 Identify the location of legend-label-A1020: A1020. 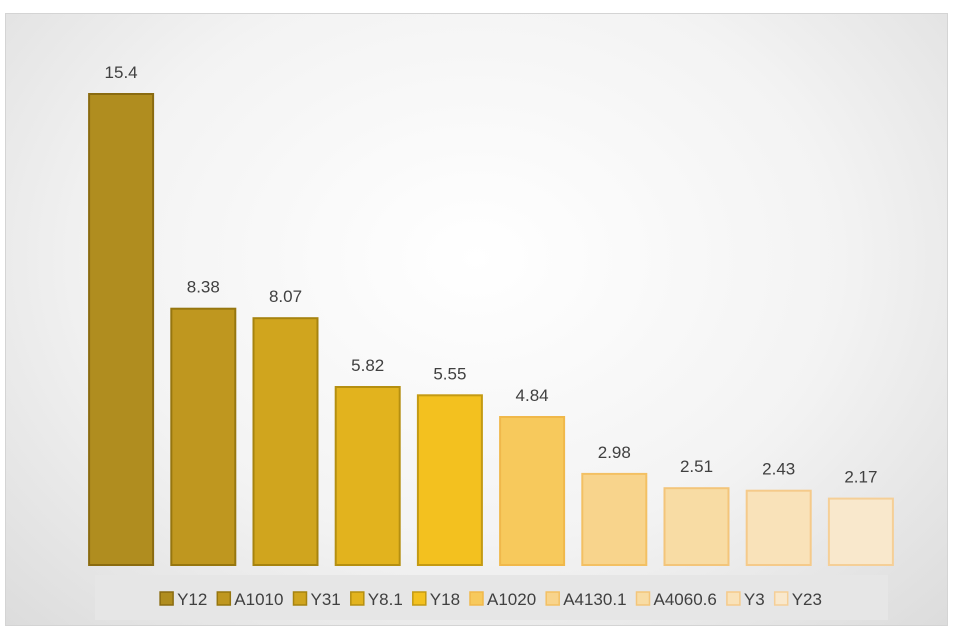
(511, 599).